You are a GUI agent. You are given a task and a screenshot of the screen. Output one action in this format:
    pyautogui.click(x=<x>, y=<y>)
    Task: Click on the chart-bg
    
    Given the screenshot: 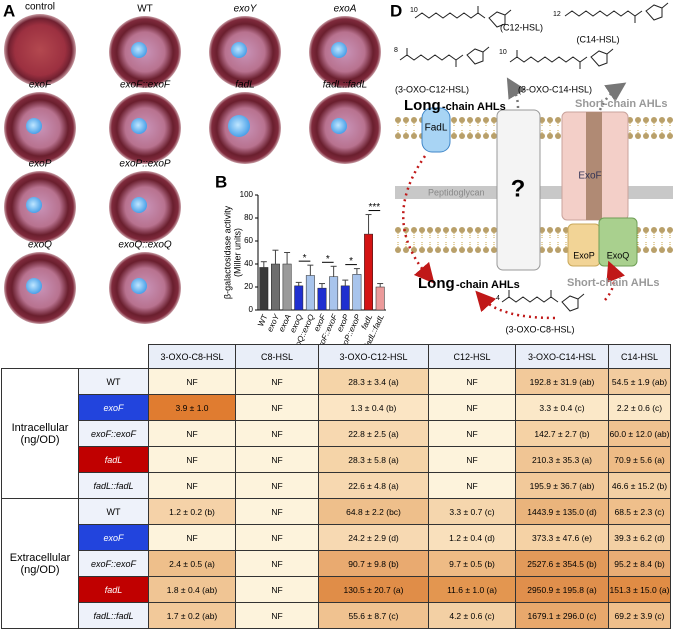 What is the action you would take?
    pyautogui.click(x=297, y=266)
    